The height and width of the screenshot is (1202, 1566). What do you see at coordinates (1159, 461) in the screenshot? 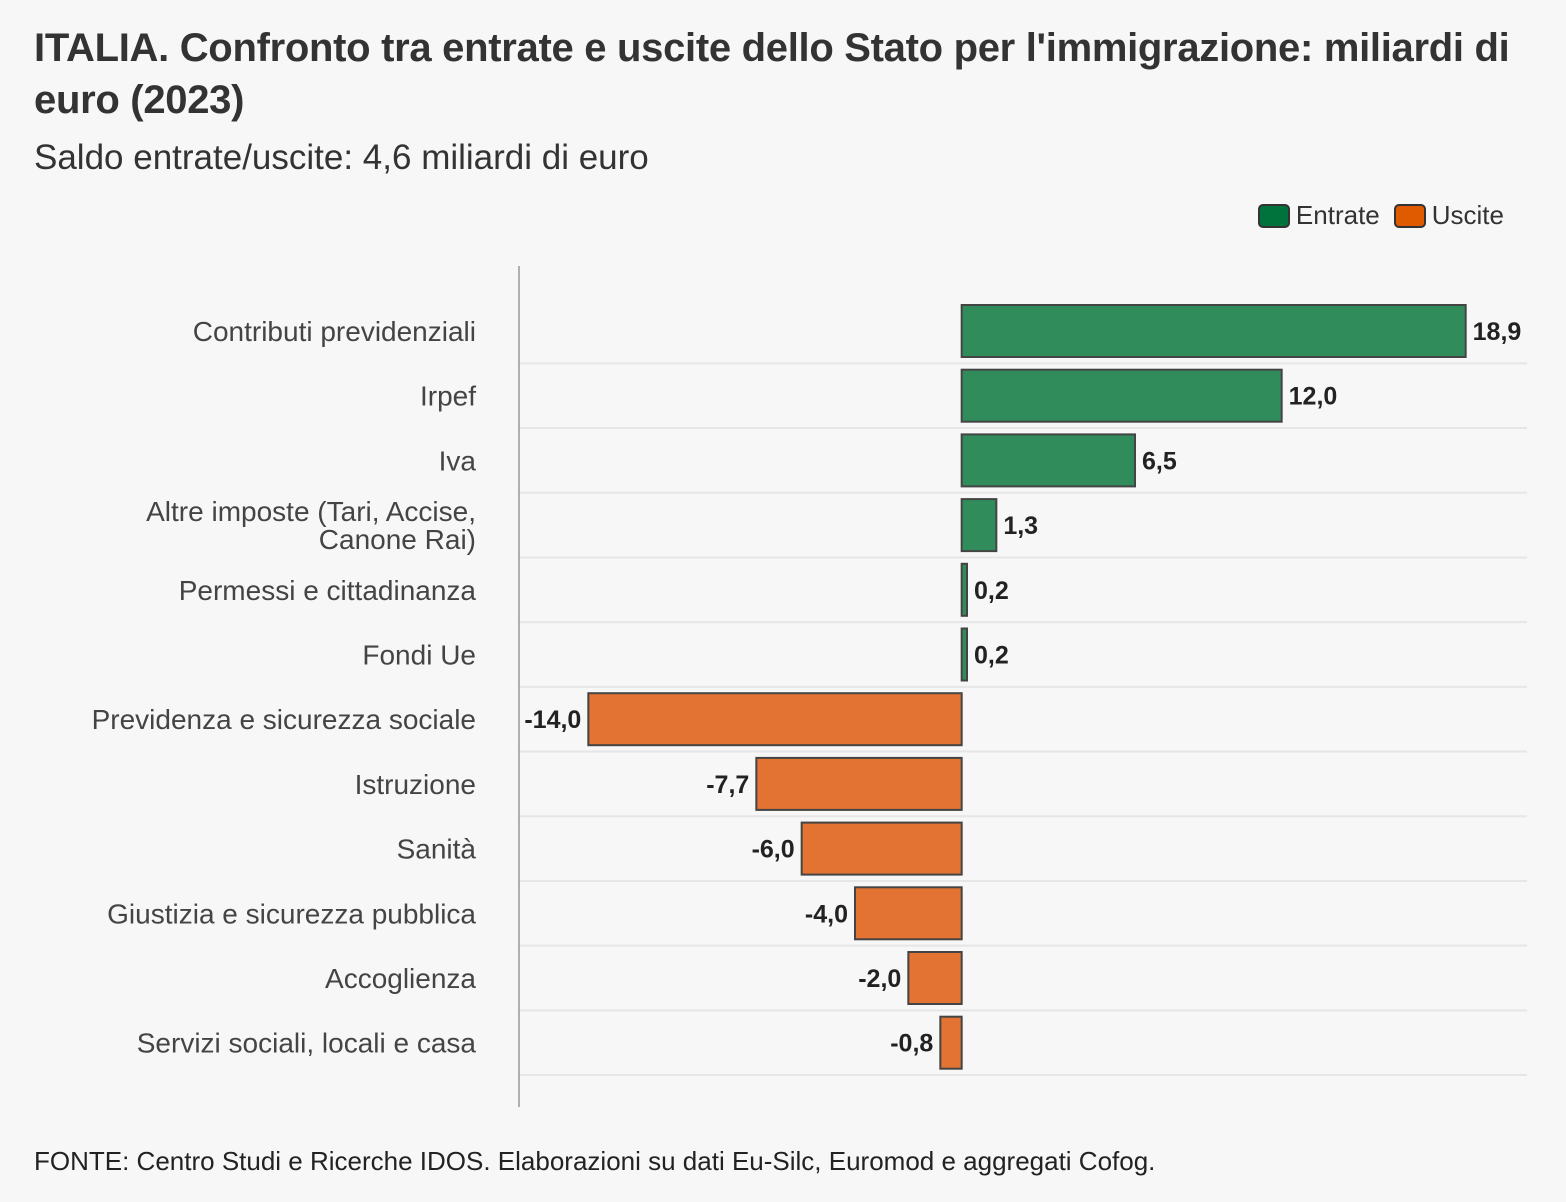
I see `value-label: 6,5` at bounding box center [1159, 461].